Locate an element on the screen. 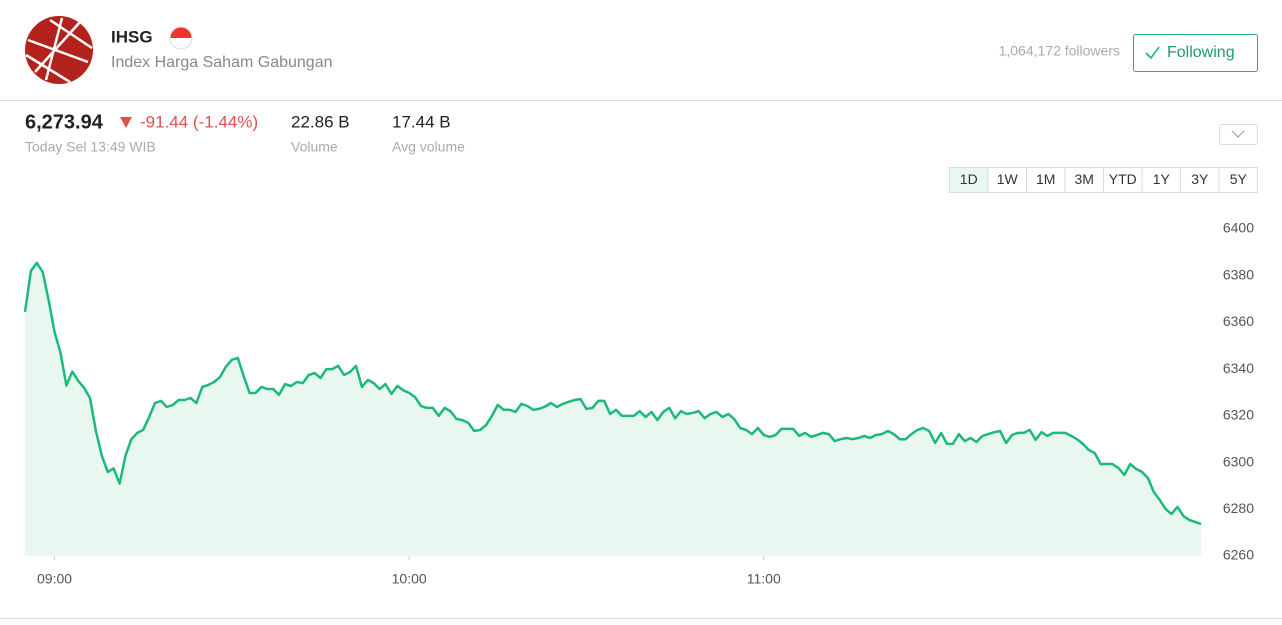 The image size is (1282, 625). y-tick-label: 6360 is located at coordinates (1238, 321).